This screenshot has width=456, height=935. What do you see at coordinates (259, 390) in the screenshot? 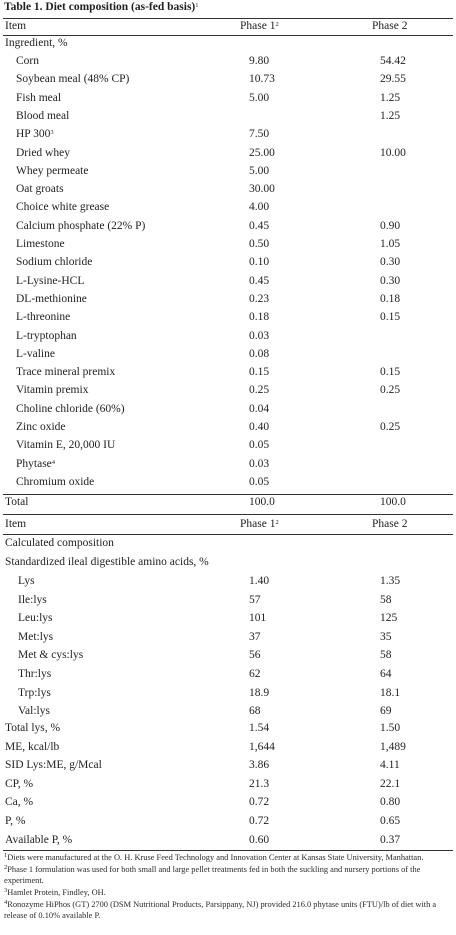
I see `phase-1-value: 0.25` at bounding box center [259, 390].